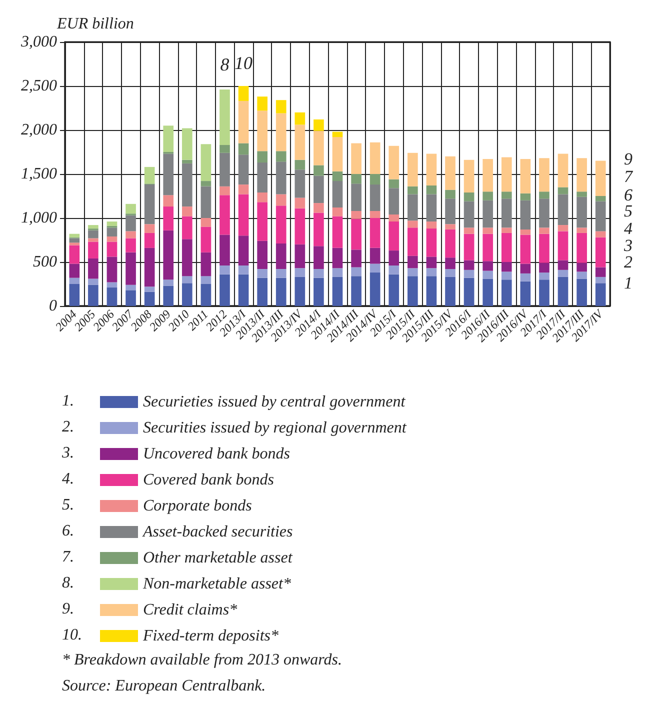  What do you see at coordinates (68, 609) in the screenshot?
I see `text: 9.` at bounding box center [68, 609].